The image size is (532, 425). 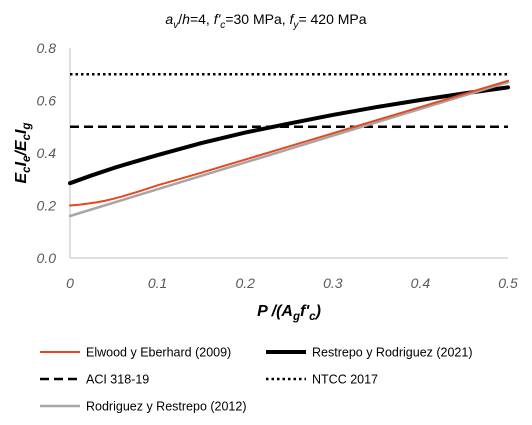 What do you see at coordinates (158, 353) in the screenshot?
I see `legend-label: Elwood y Eberhard (2009)` at bounding box center [158, 353].